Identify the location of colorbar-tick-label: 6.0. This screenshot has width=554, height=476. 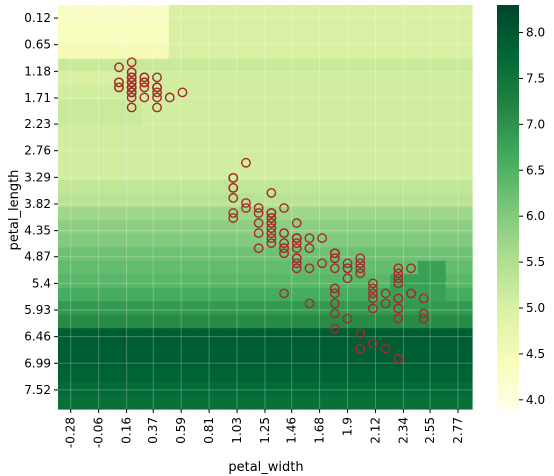
(535, 216).